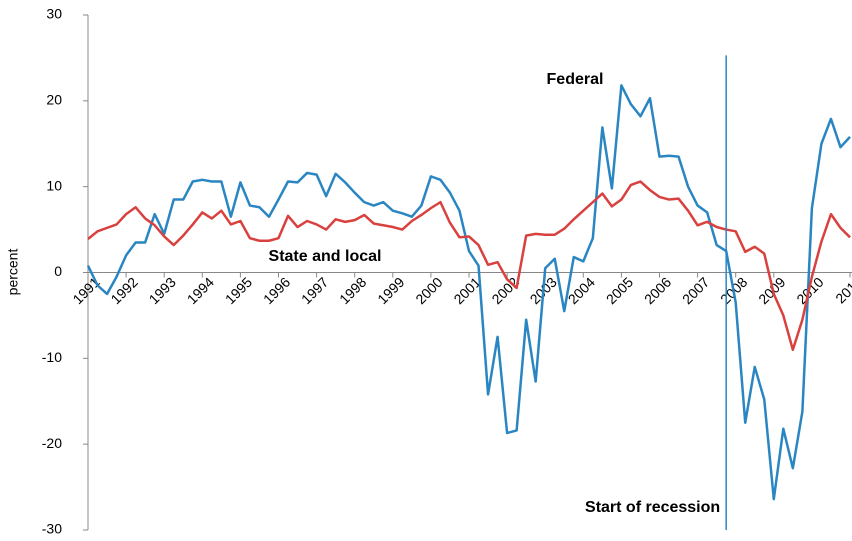 The image size is (852, 541). Describe the element at coordinates (657, 290) in the screenshot. I see `x-tick-label: 2006` at that location.